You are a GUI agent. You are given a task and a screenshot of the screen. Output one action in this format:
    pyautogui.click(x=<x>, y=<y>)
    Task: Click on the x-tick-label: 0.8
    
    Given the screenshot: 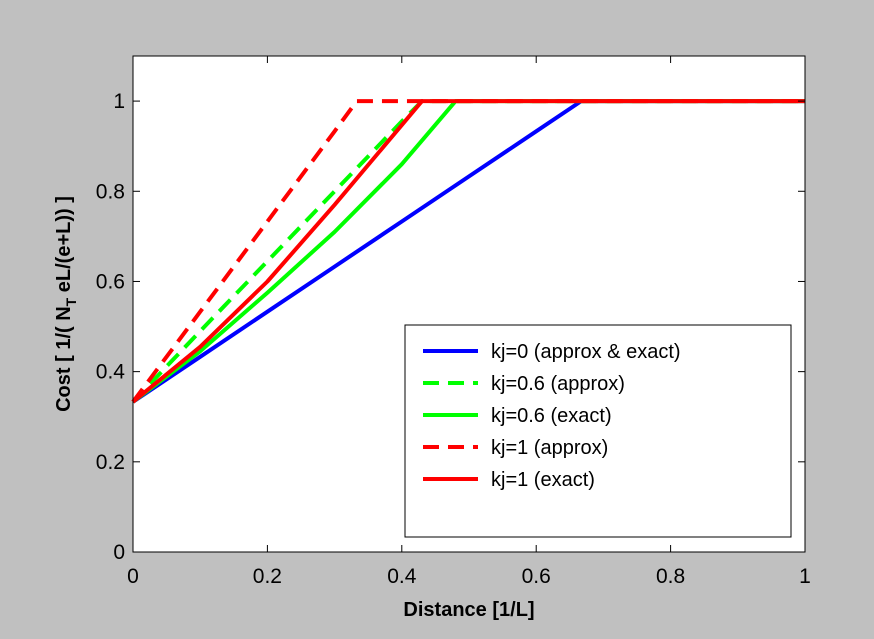 What is the action you would take?
    pyautogui.click(x=670, y=576)
    